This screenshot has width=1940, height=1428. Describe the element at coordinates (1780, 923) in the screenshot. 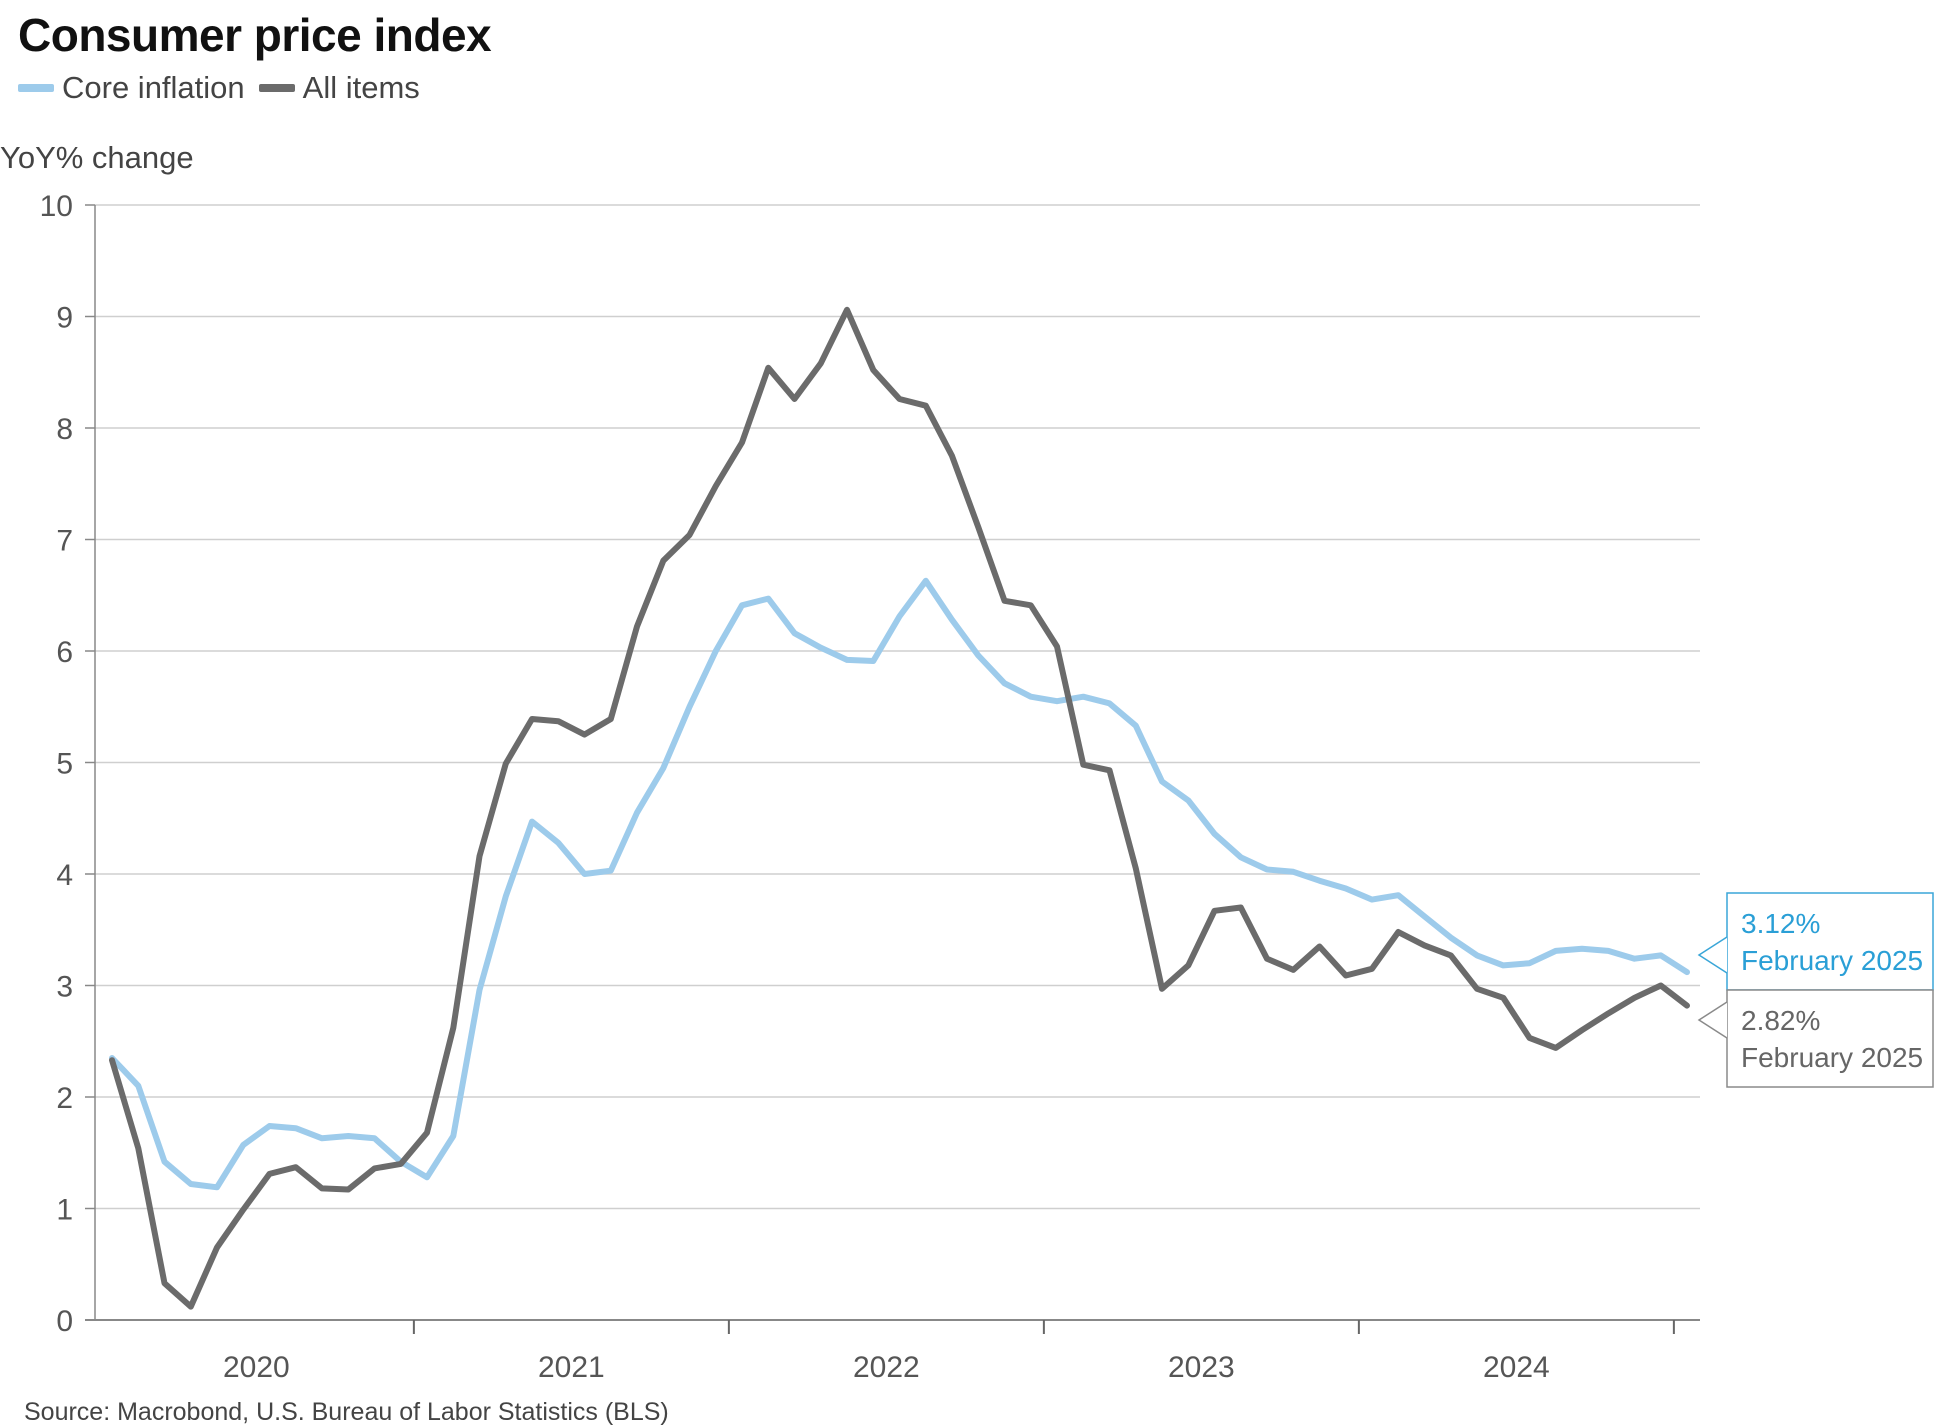

I see `callout-value-core: 3.12%` at that location.